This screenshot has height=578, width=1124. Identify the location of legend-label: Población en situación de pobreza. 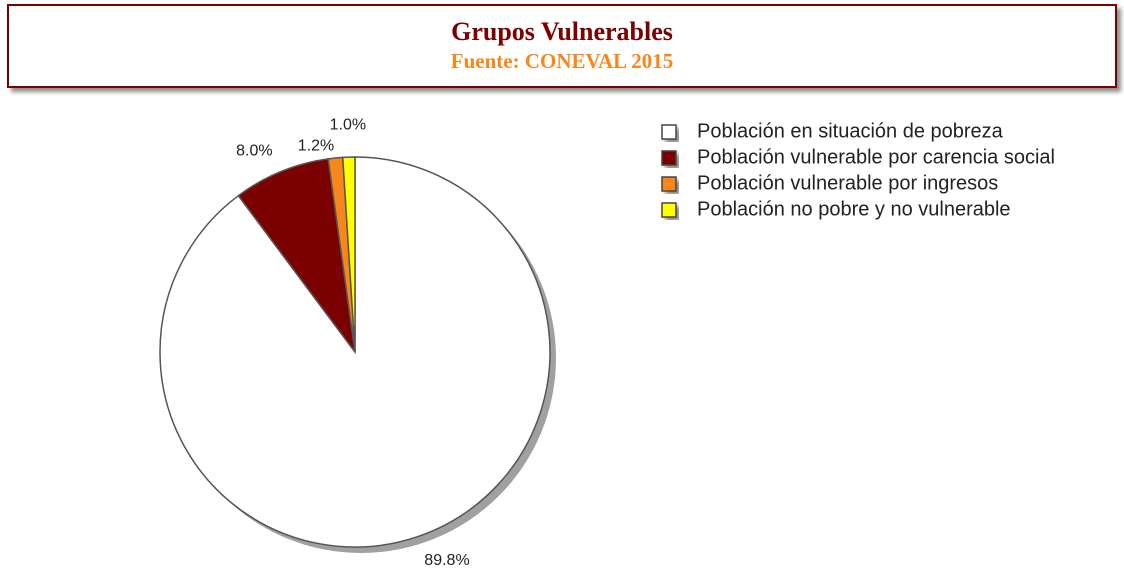
(850, 131).